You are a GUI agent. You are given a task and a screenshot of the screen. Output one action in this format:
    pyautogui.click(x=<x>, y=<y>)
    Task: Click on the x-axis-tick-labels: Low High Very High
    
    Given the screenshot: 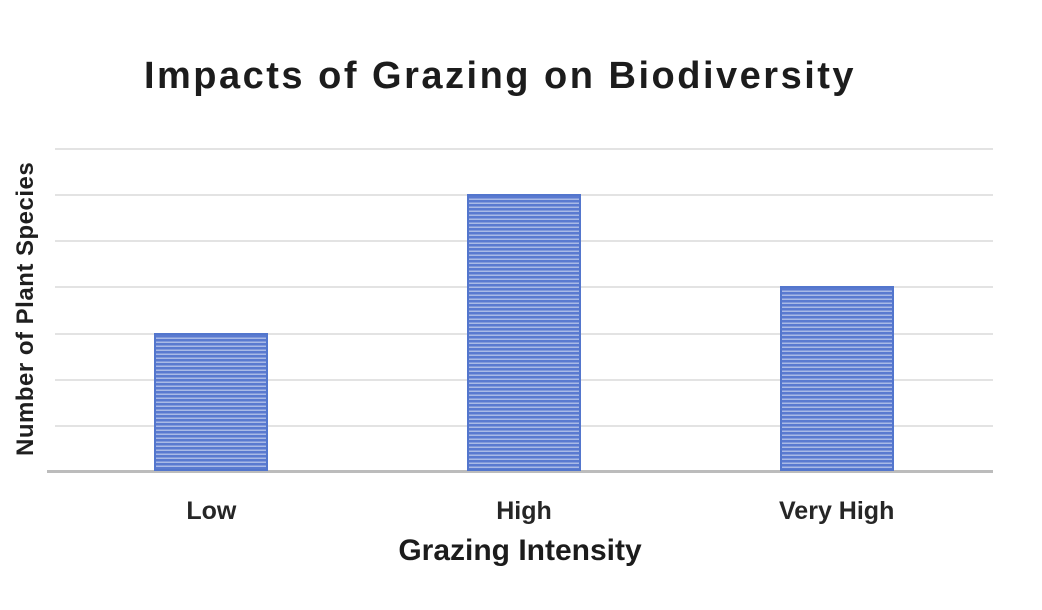 What is the action you would take?
    pyautogui.click(x=524, y=511)
    